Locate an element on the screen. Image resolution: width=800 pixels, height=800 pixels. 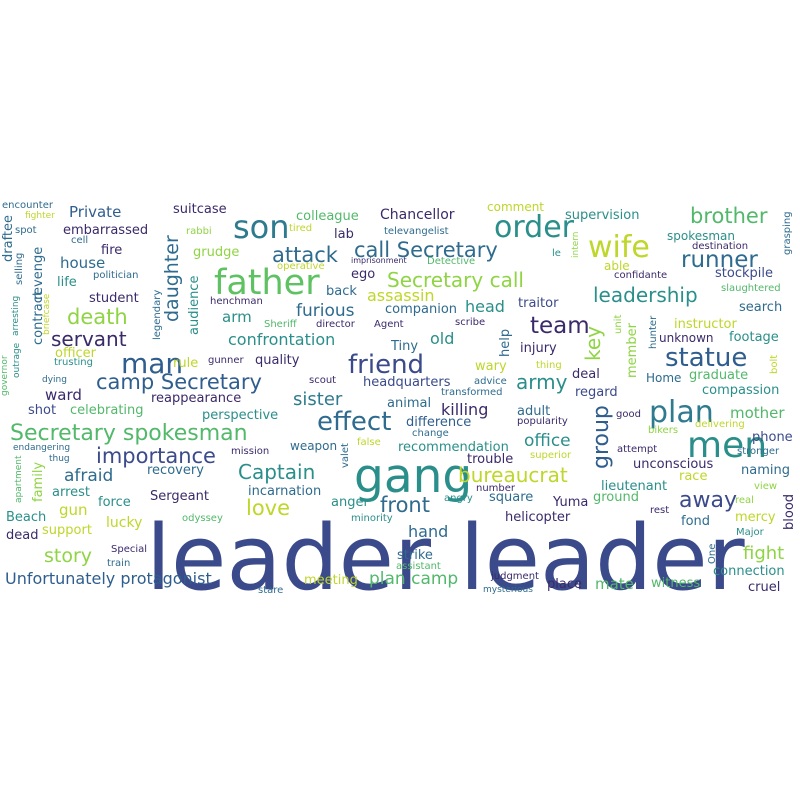
word-strike: strike is located at coordinates (415, 555).